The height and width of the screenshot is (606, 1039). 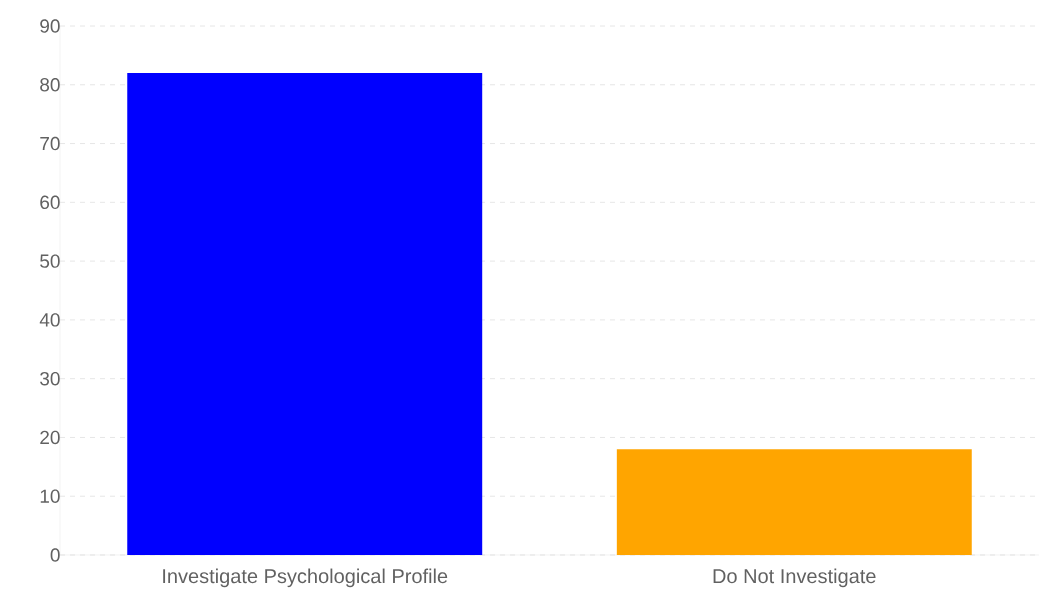 What do you see at coordinates (50, 437) in the screenshot?
I see `y-tick-label: 20` at bounding box center [50, 437].